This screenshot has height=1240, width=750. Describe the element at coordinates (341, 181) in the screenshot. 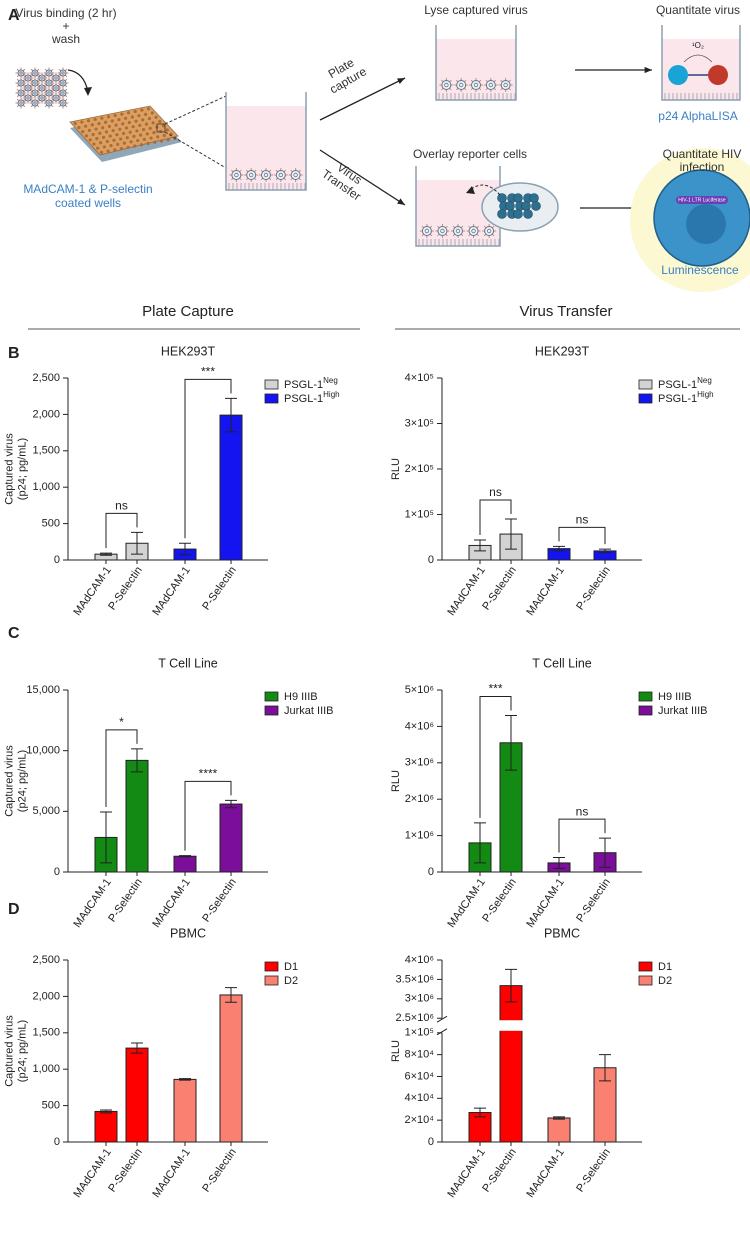

I see `arrow-label: Virus Transfer` at that location.